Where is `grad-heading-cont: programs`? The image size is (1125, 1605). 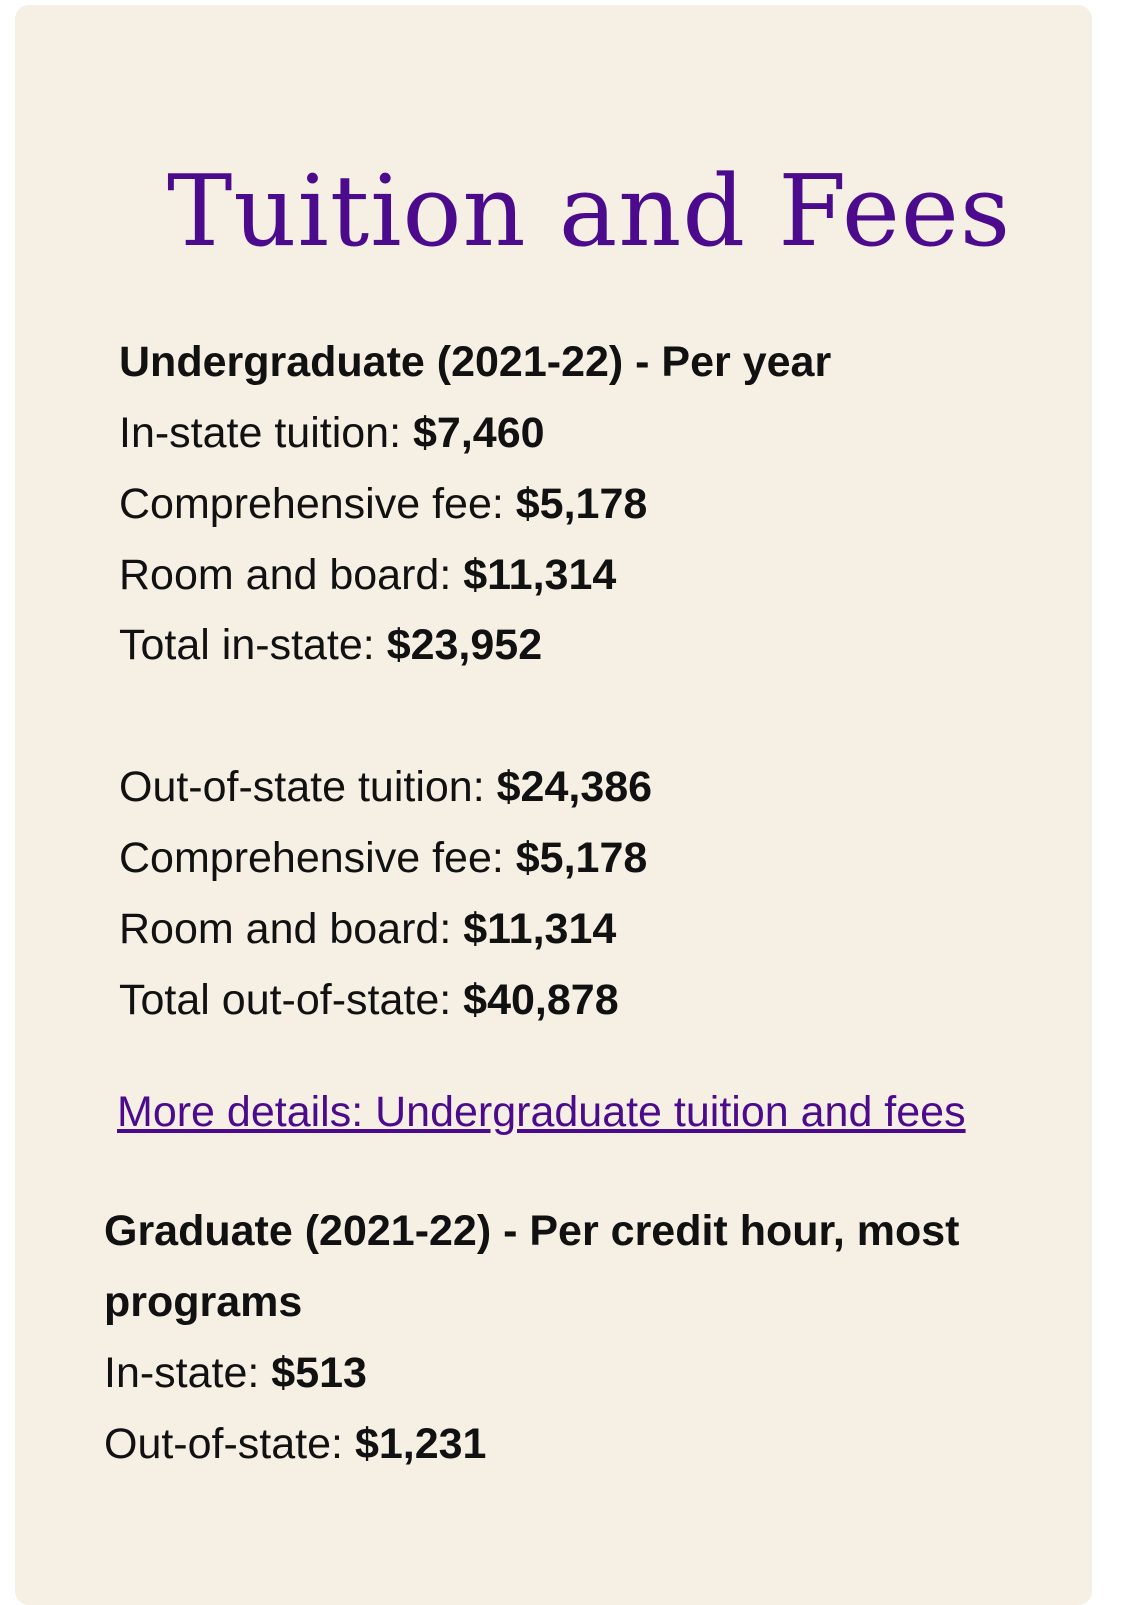 grad-heading-cont: programs is located at coordinates (203, 1302).